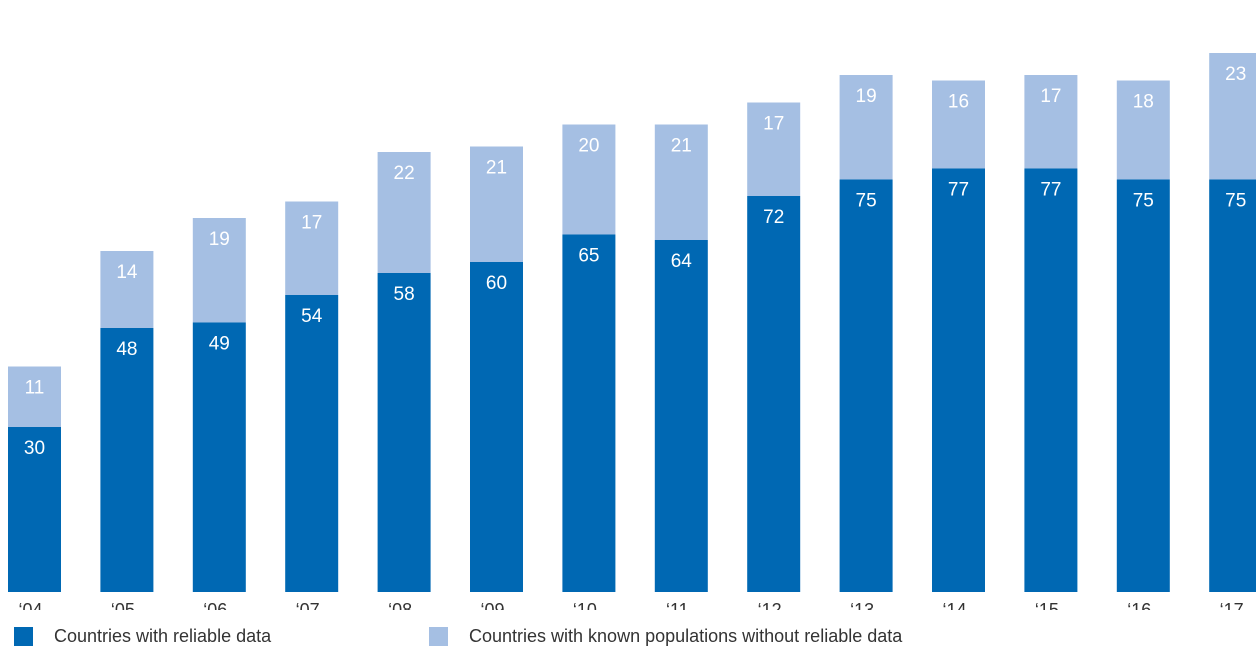 This screenshot has width=1256, height=648. I want to click on x-tick-label: ‘04, so click(30, 605).